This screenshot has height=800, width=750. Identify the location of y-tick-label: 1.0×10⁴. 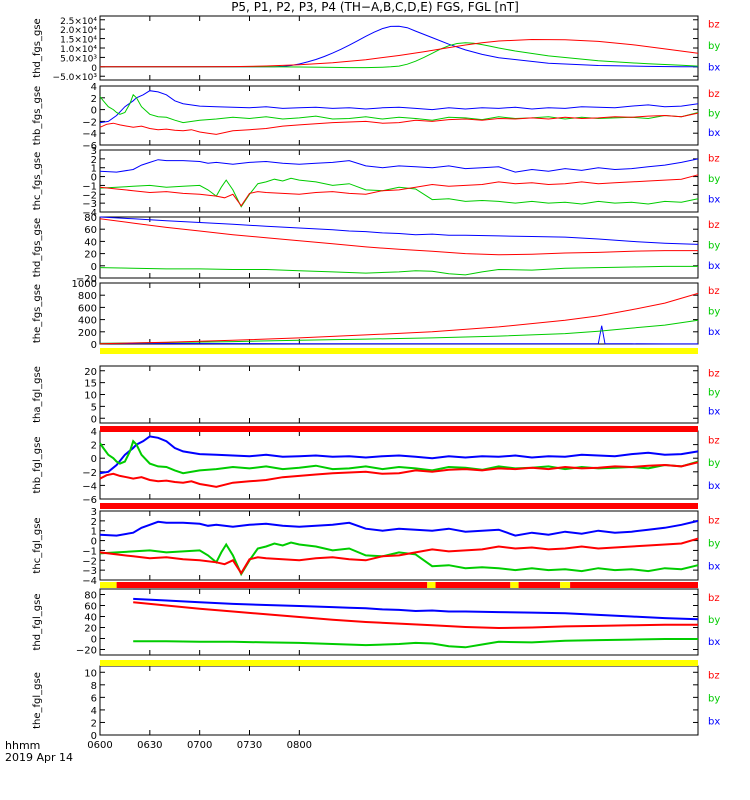
(78, 50).